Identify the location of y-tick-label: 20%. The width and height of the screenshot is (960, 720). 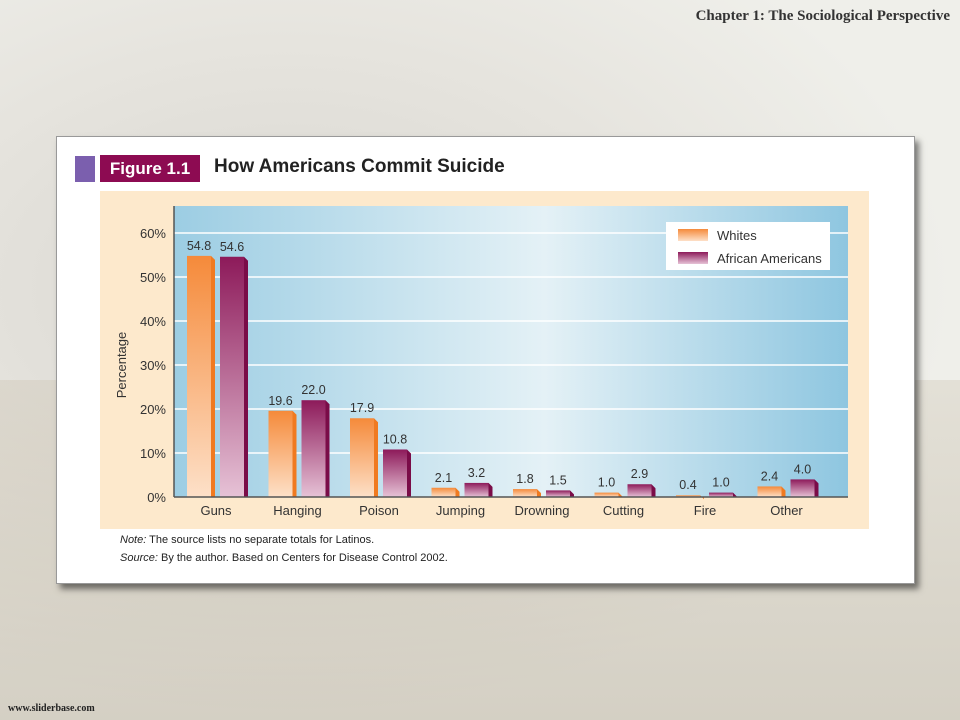
(153, 409).